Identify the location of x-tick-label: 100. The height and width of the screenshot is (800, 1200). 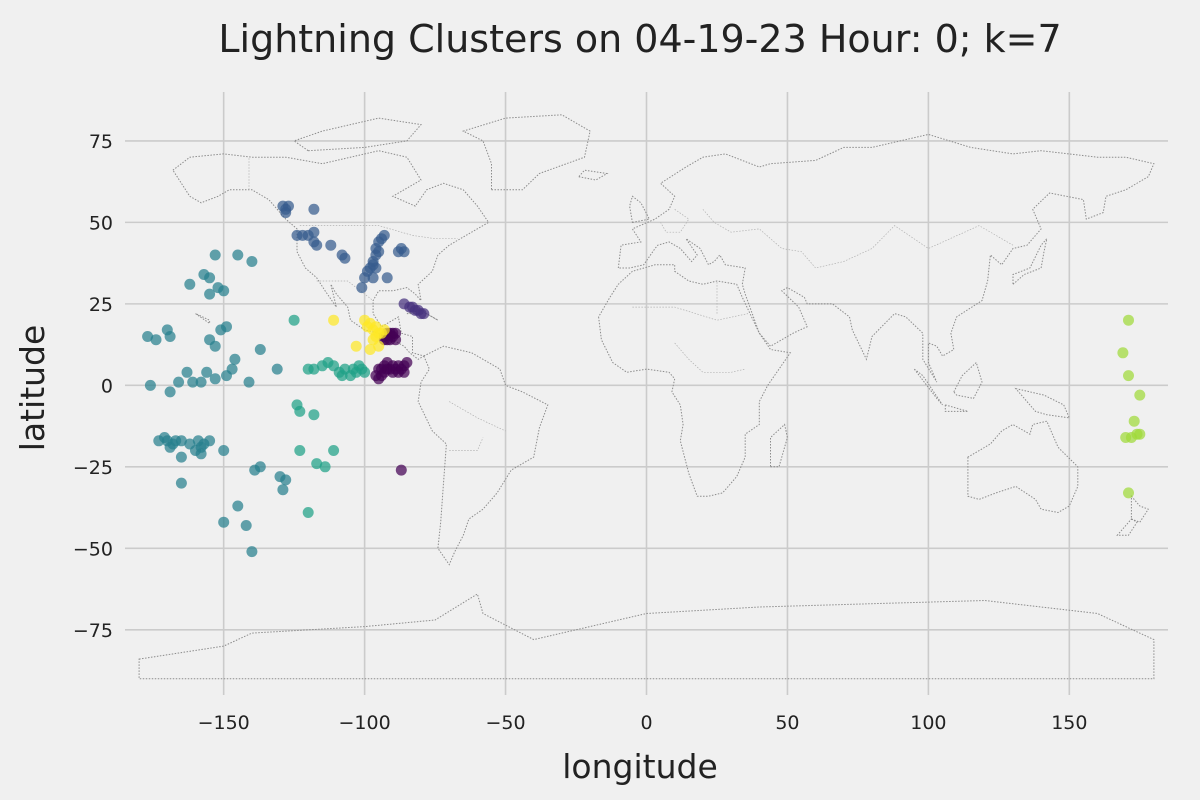
(928, 723).